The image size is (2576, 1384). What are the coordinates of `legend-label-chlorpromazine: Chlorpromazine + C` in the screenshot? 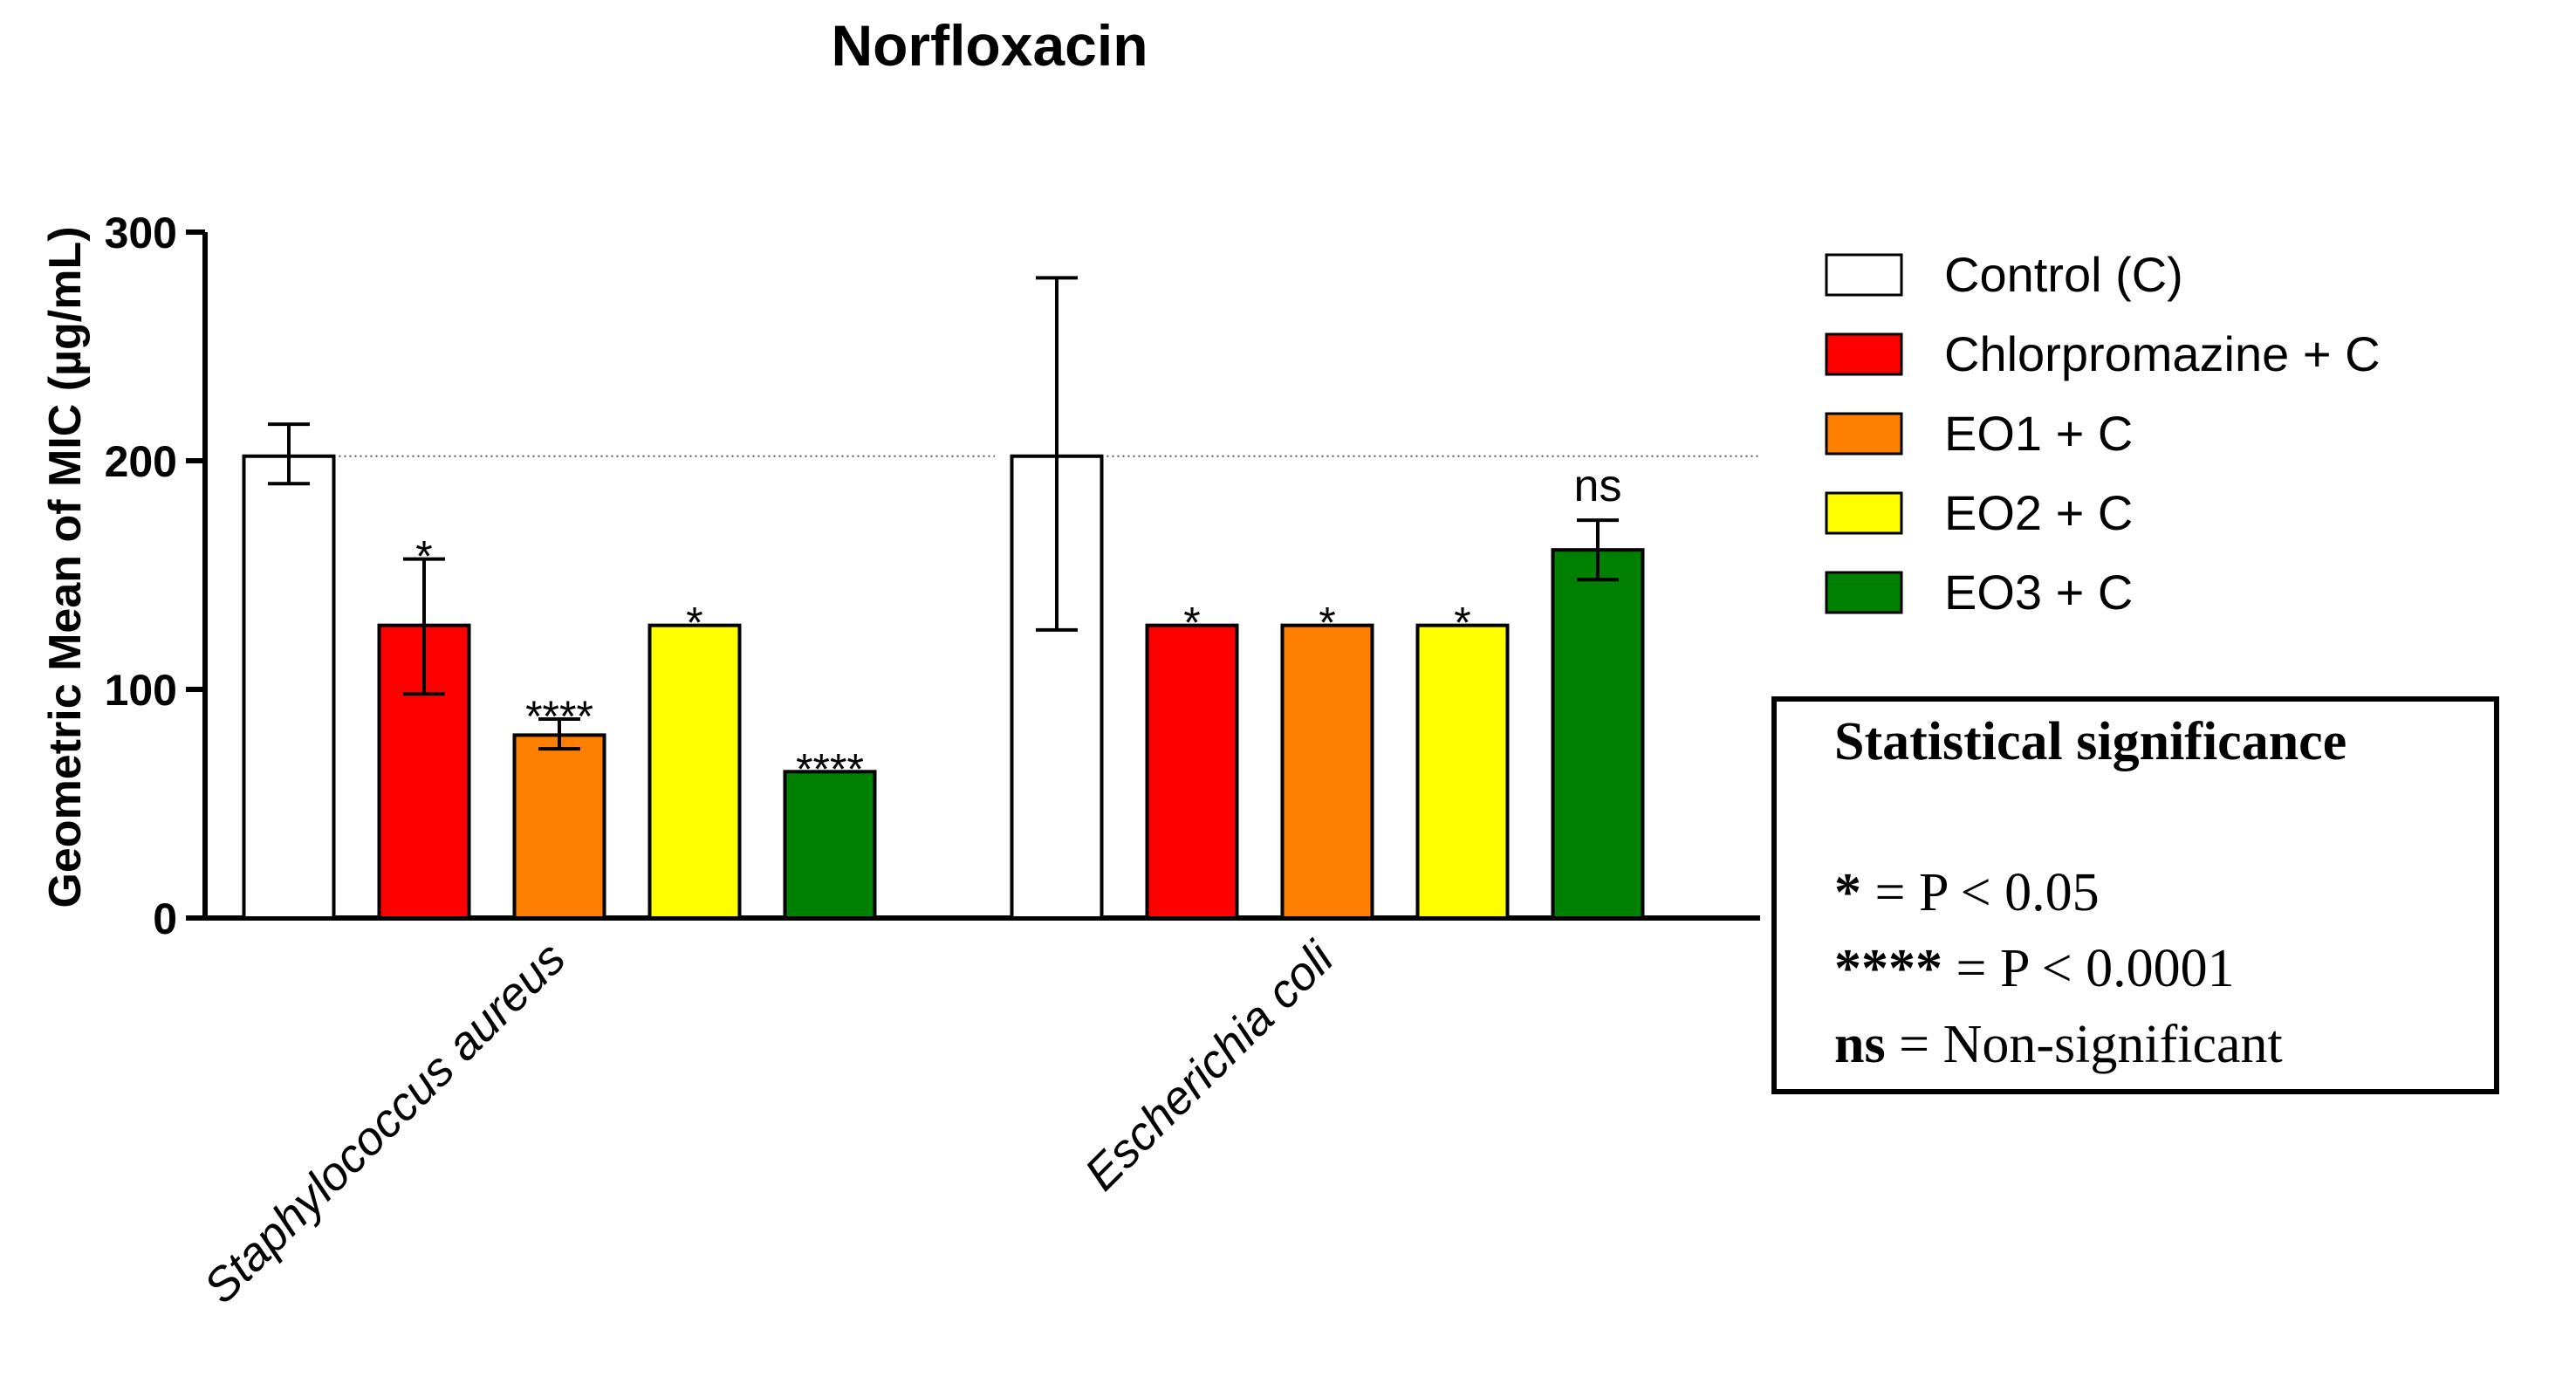 It's located at (2162, 353).